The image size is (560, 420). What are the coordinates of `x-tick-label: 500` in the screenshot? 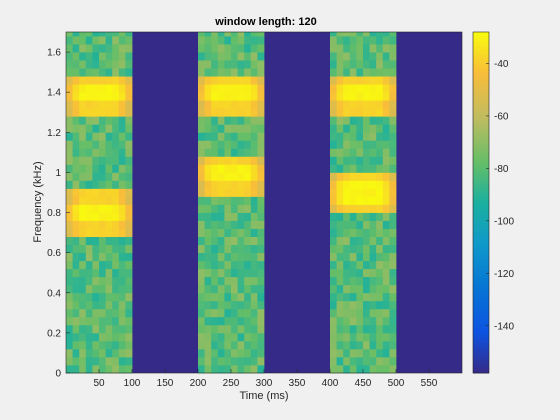 It's located at (396, 383).